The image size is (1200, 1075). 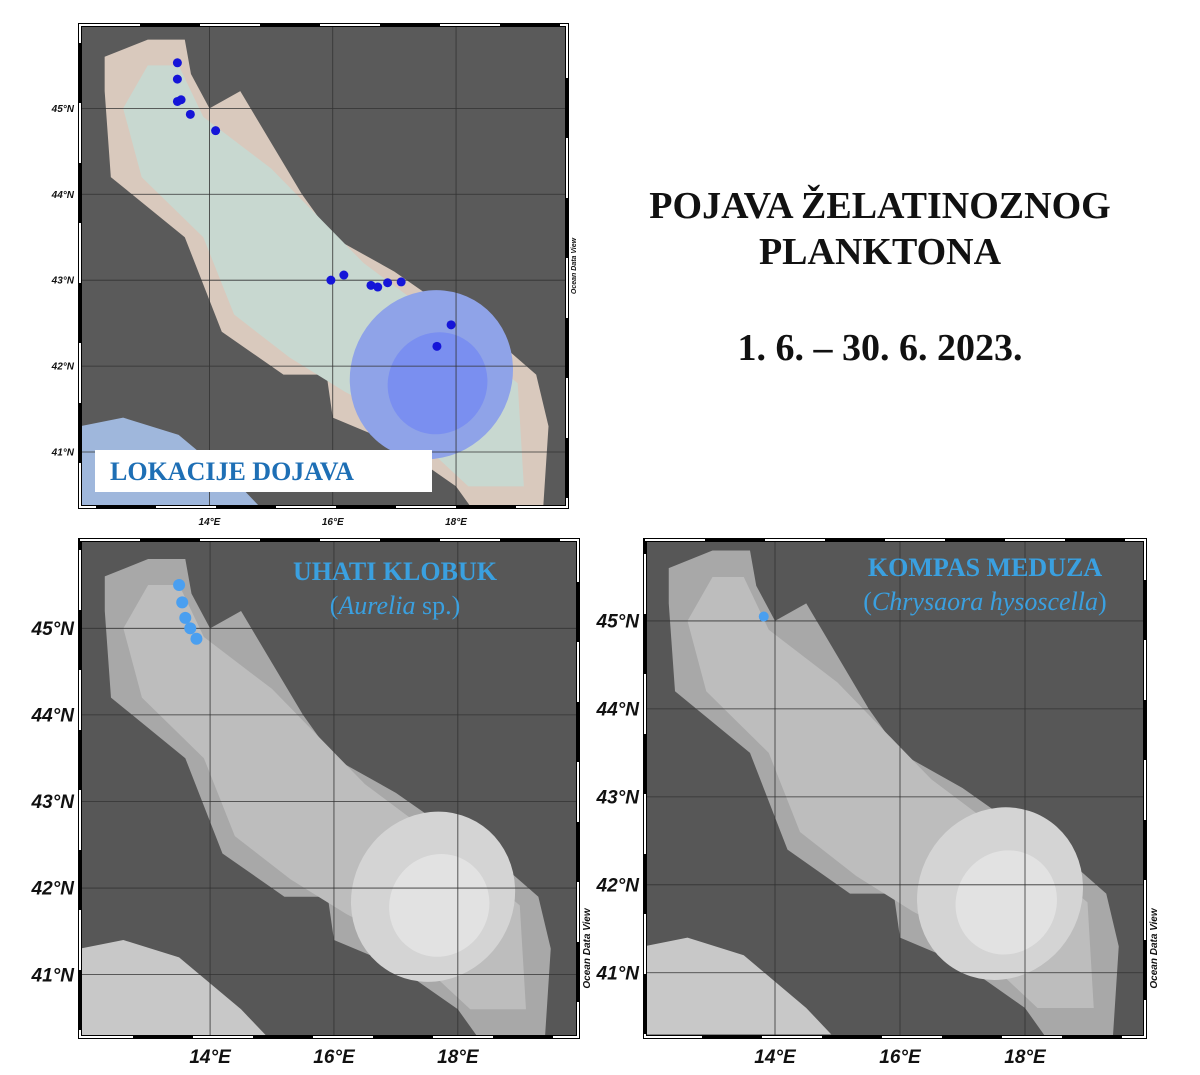 I want to click on map-label: KOMPAS MEDUZA, so click(x=985, y=567).